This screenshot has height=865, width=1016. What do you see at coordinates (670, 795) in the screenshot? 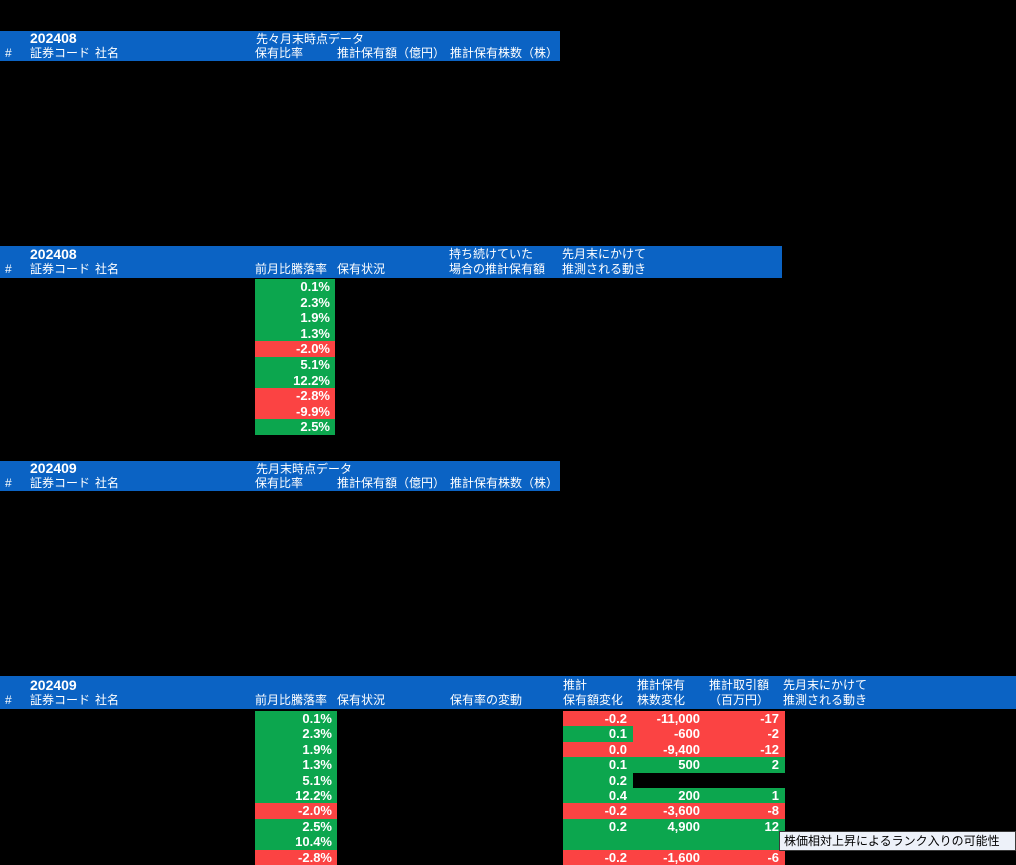
I see `shares-change-cell: 200` at bounding box center [670, 795].